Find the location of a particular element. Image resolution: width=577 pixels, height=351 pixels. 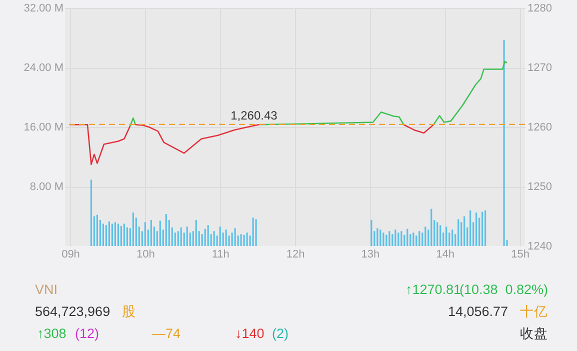

y2-tick-label: 1280 is located at coordinates (540, 8).